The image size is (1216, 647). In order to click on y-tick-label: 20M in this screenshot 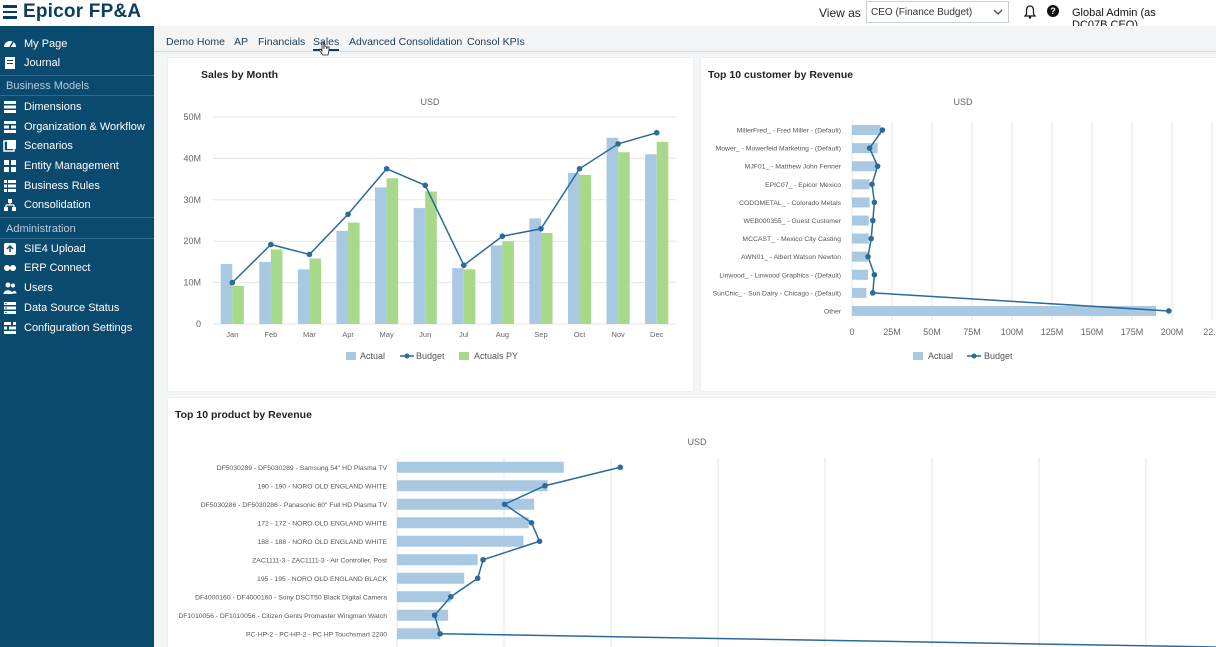, I will do `click(192, 241)`.